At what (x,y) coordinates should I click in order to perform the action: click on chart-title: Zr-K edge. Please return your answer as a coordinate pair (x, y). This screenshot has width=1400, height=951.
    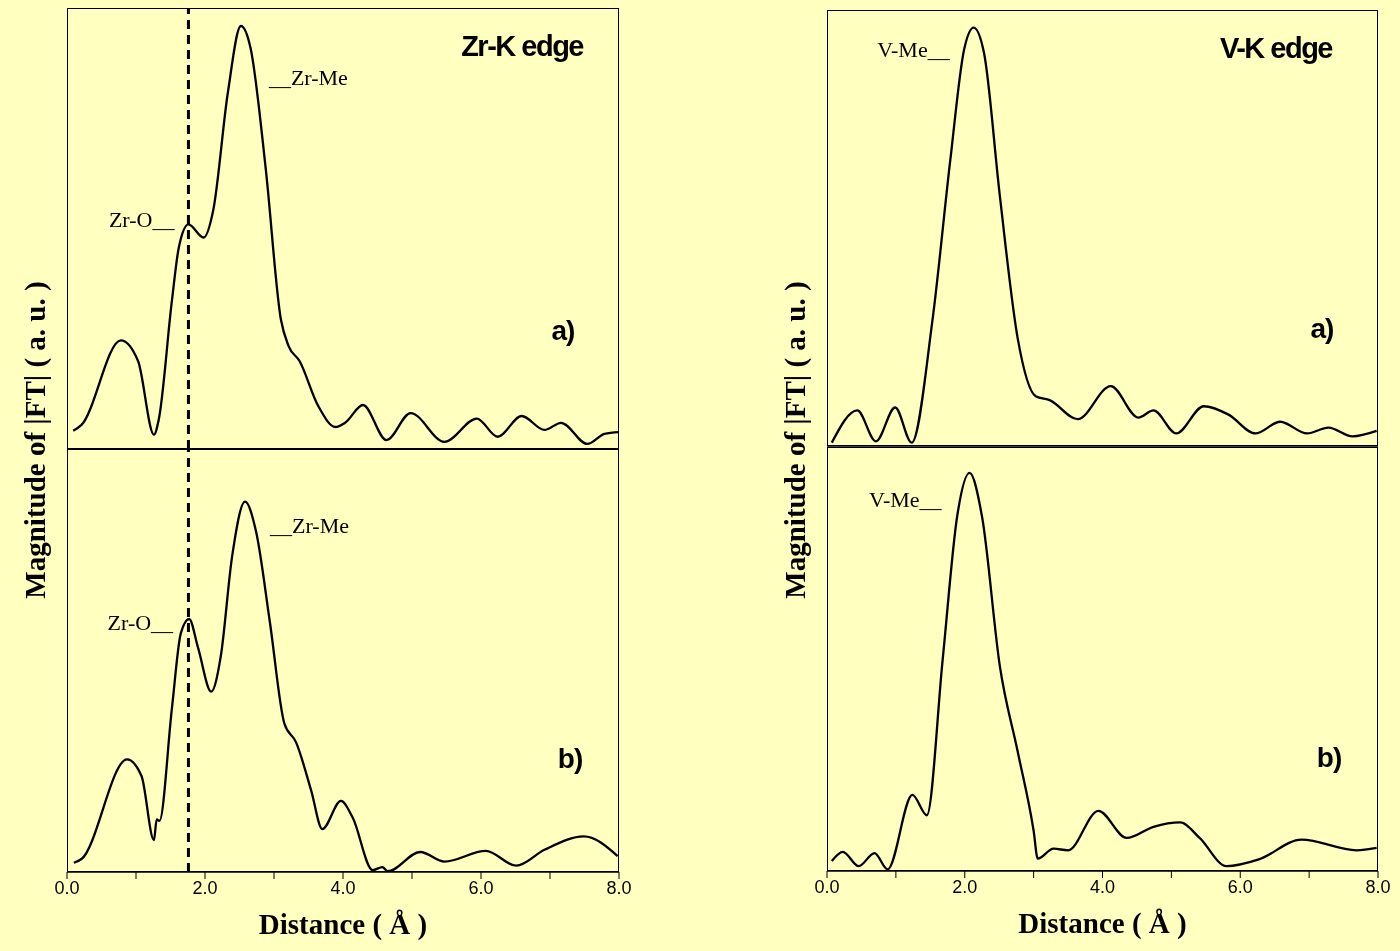
    Looking at the image, I should click on (522, 46).